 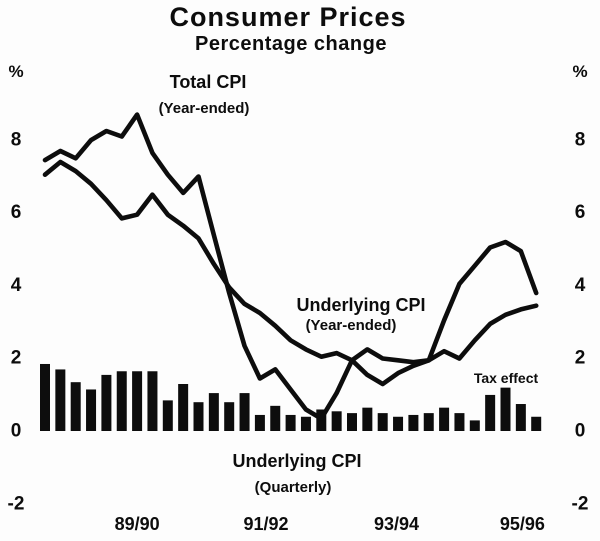 What do you see at coordinates (580, 358) in the screenshot?
I see `y-tick-label-right: 2` at bounding box center [580, 358].